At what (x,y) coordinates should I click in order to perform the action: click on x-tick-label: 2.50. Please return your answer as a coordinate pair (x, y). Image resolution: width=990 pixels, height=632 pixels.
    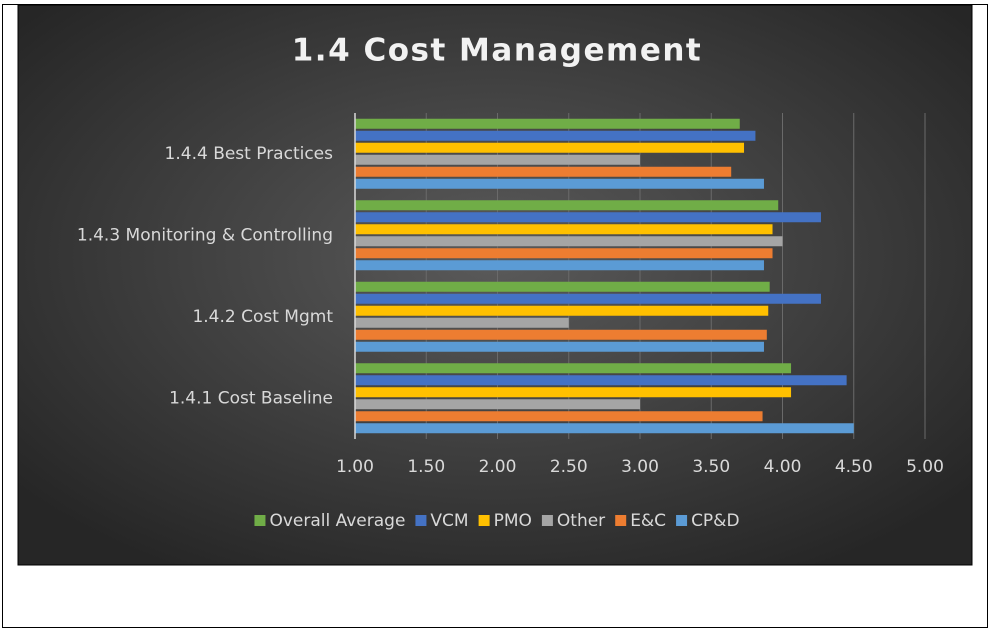
    Looking at the image, I should click on (569, 467).